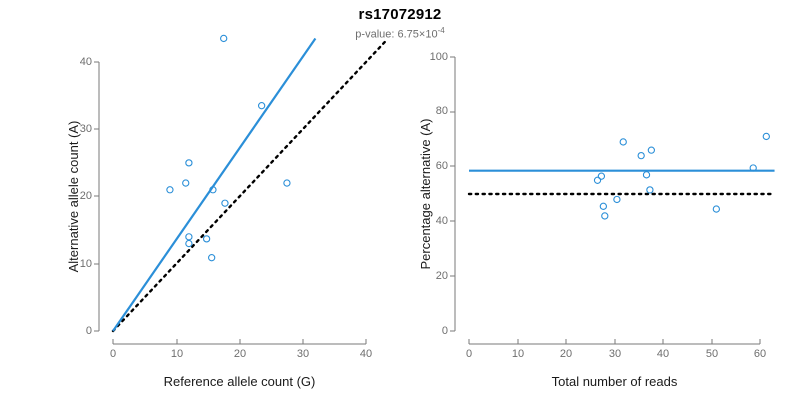  What do you see at coordinates (177, 354) in the screenshot?
I see `left-xtick-10: 10` at bounding box center [177, 354].